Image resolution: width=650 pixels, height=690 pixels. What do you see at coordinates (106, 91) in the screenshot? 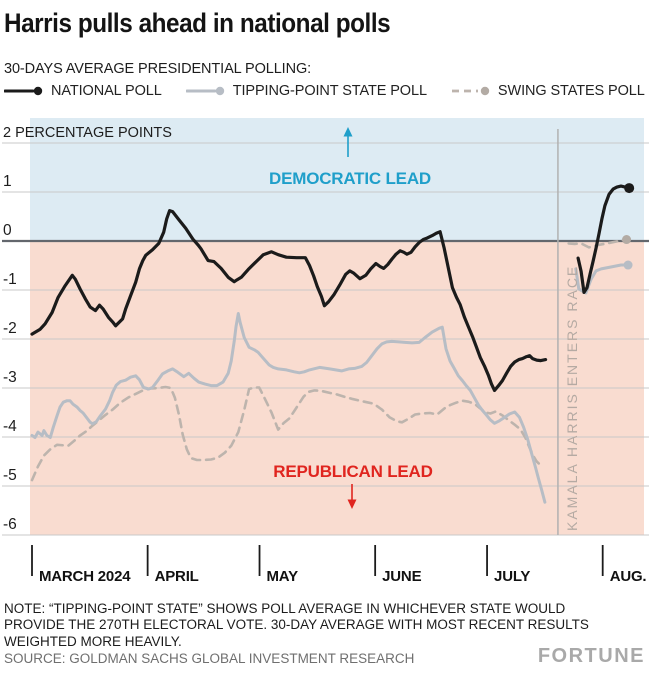
I see `legend-label: NATIONAL POLL` at bounding box center [106, 91].